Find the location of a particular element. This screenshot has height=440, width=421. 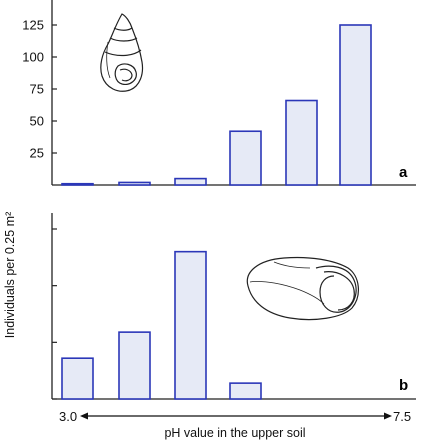

panel-a-ytick-label: 25 is located at coordinates (37, 153).